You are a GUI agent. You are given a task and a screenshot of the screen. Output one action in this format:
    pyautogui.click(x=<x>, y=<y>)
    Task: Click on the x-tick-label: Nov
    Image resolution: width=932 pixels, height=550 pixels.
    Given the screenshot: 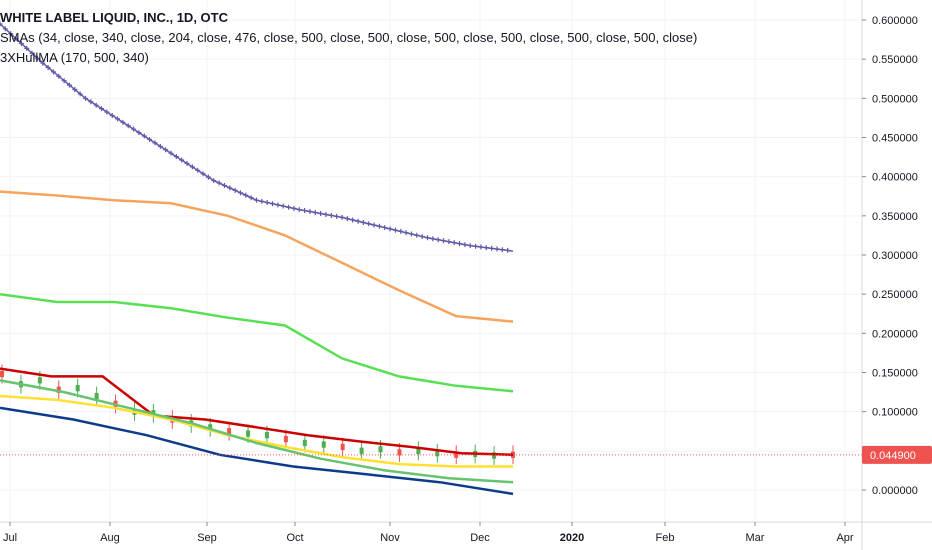 What is the action you would take?
    pyautogui.click(x=390, y=538)
    